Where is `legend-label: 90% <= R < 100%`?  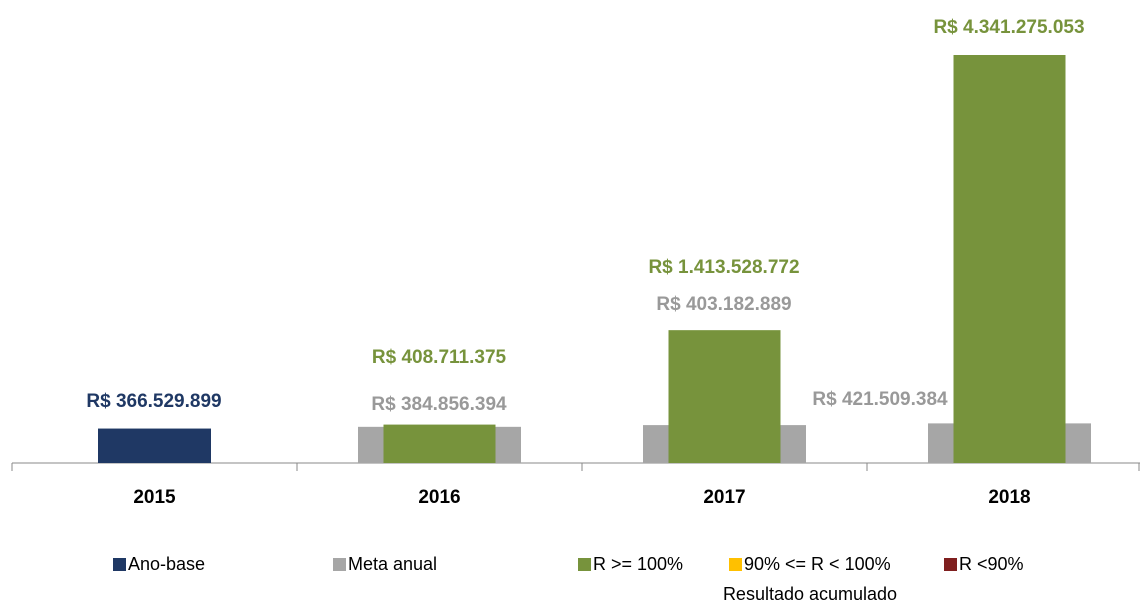
legend-label: 90% <= R < 100% is located at coordinates (817, 564).